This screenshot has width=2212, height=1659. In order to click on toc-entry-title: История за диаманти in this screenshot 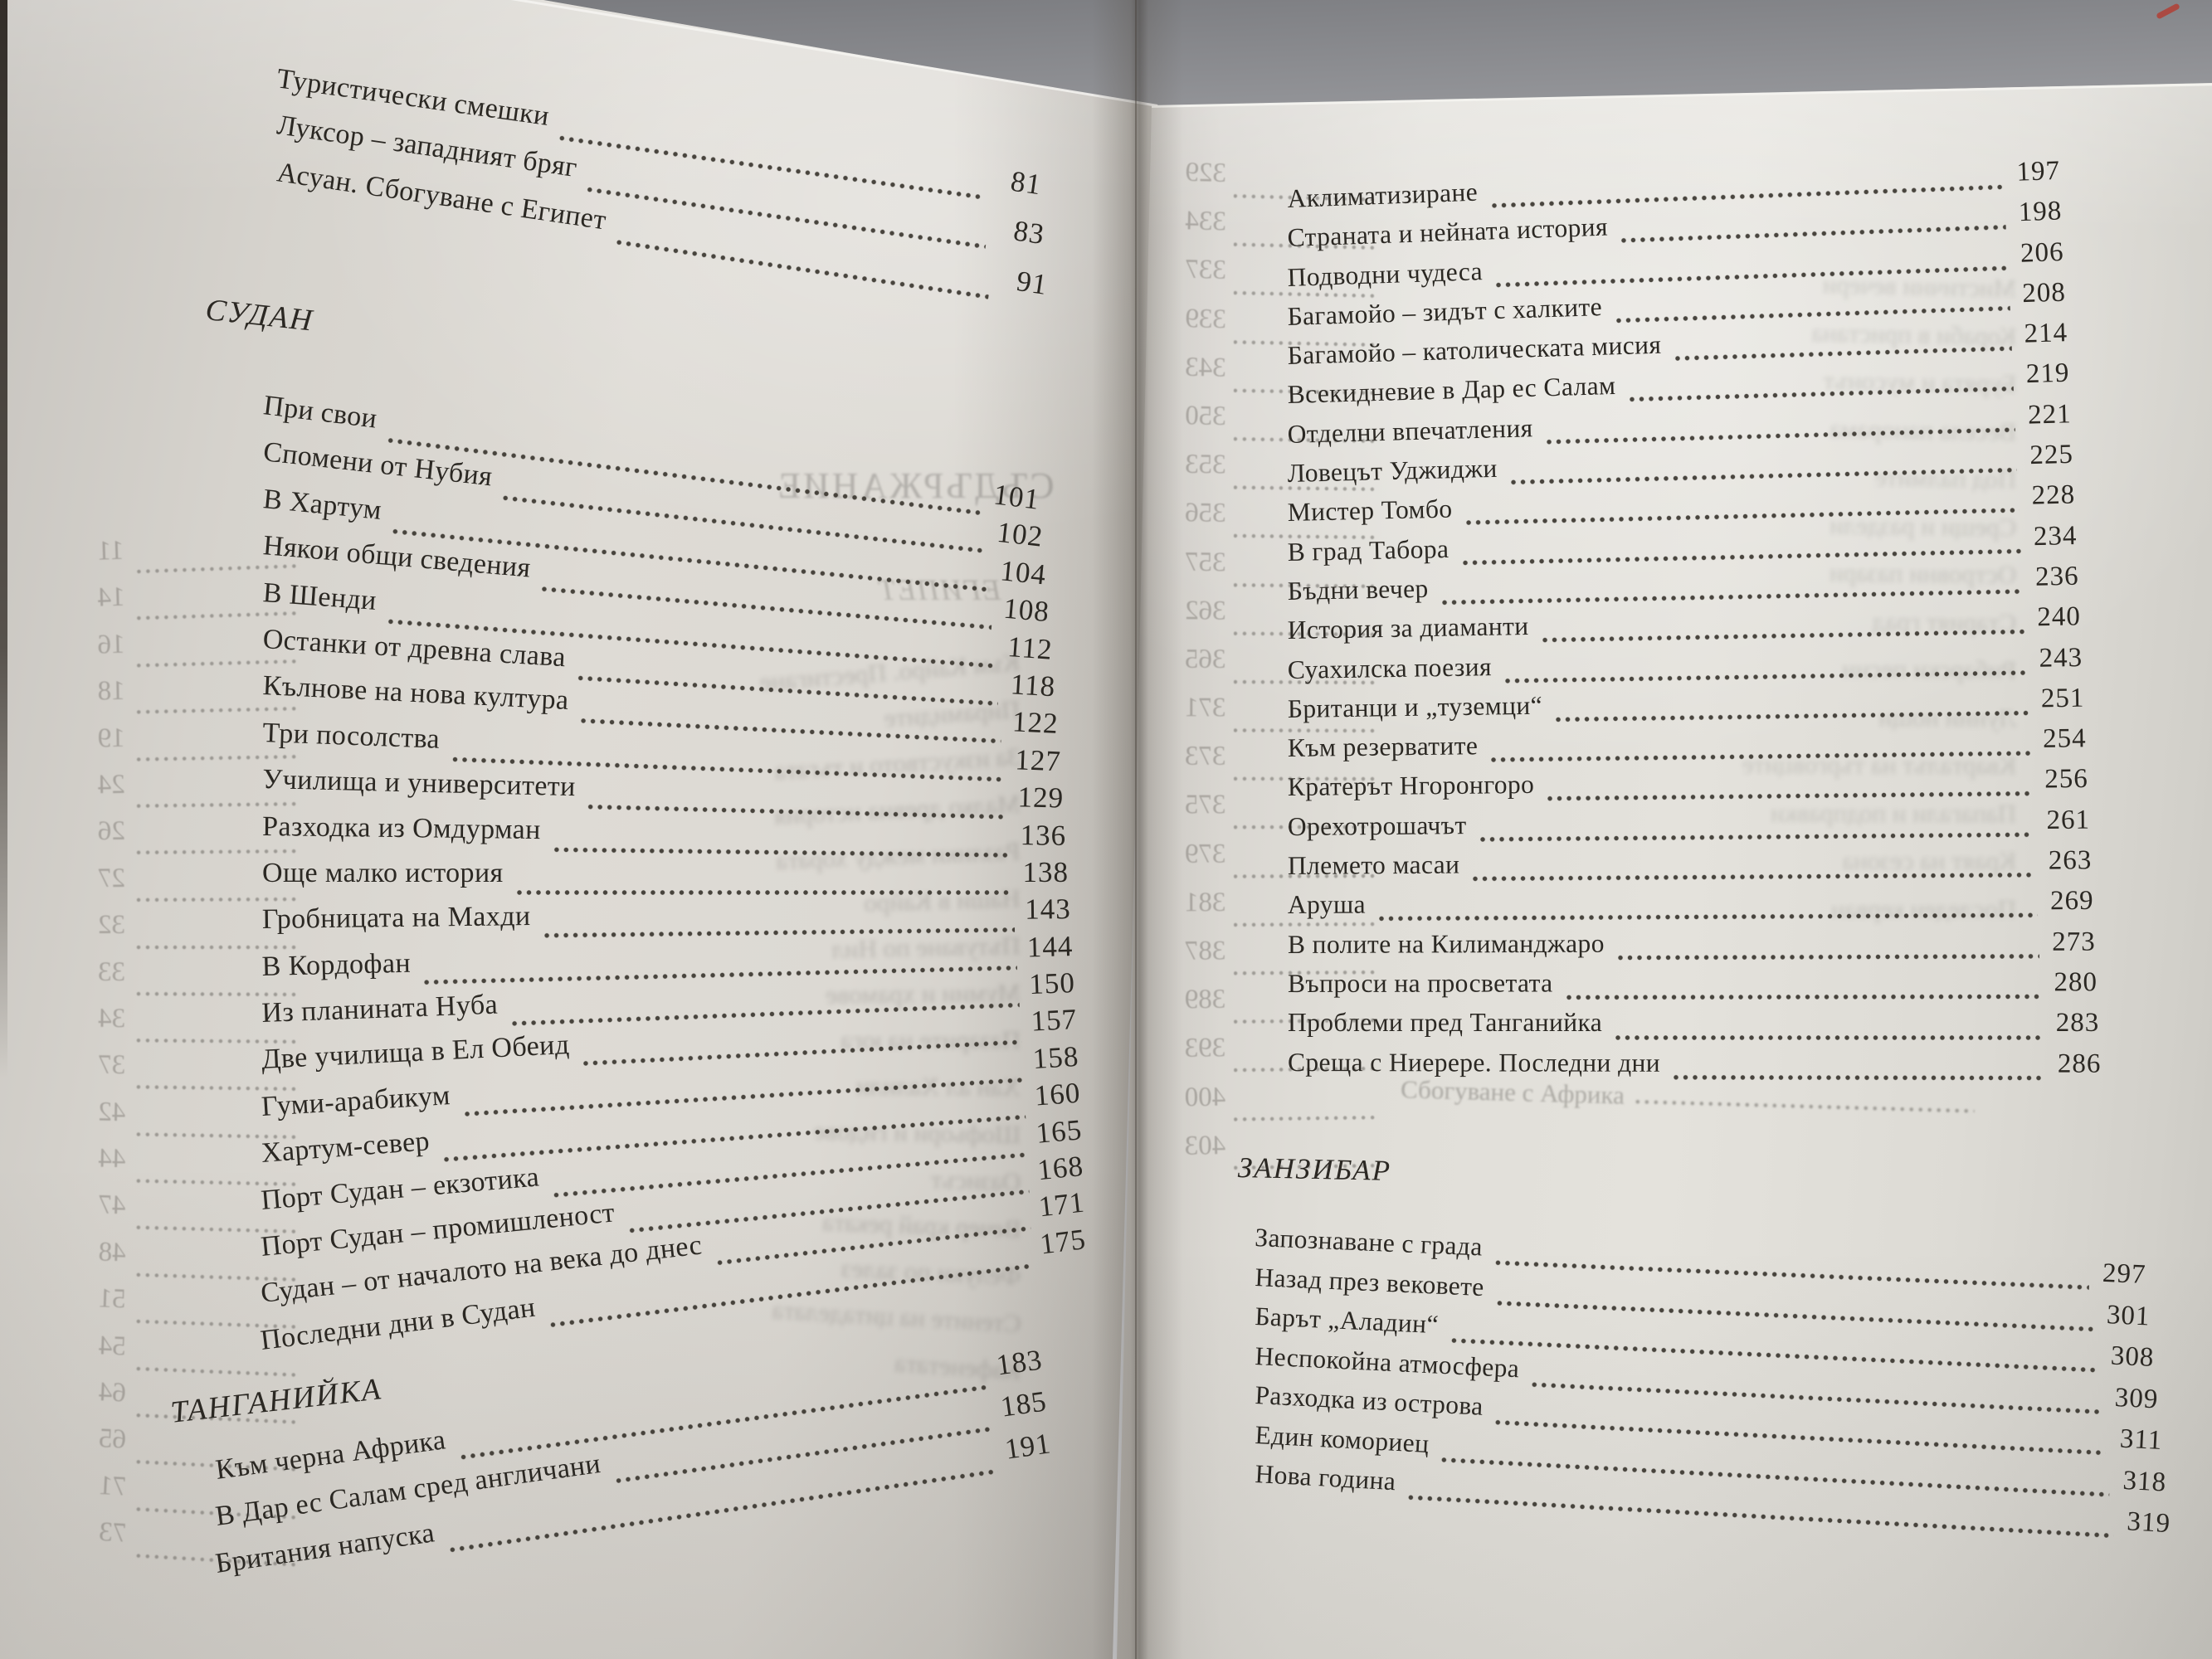, I will do `click(1408, 628)`.